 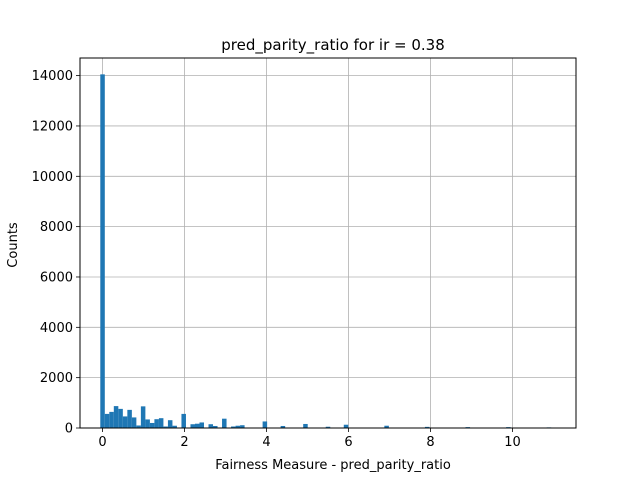 I want to click on y-tick-label: 6000, so click(x=56, y=277).